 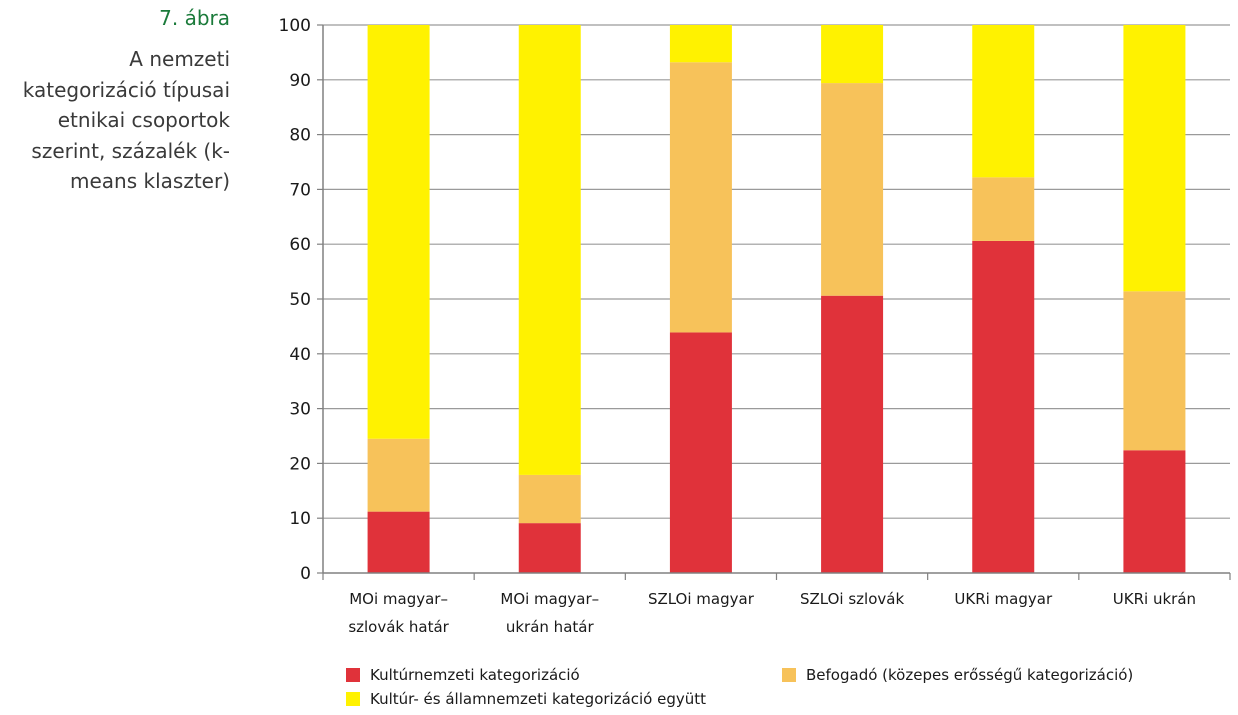 I want to click on bar-segment-5-kultur, so click(x=1003, y=407).